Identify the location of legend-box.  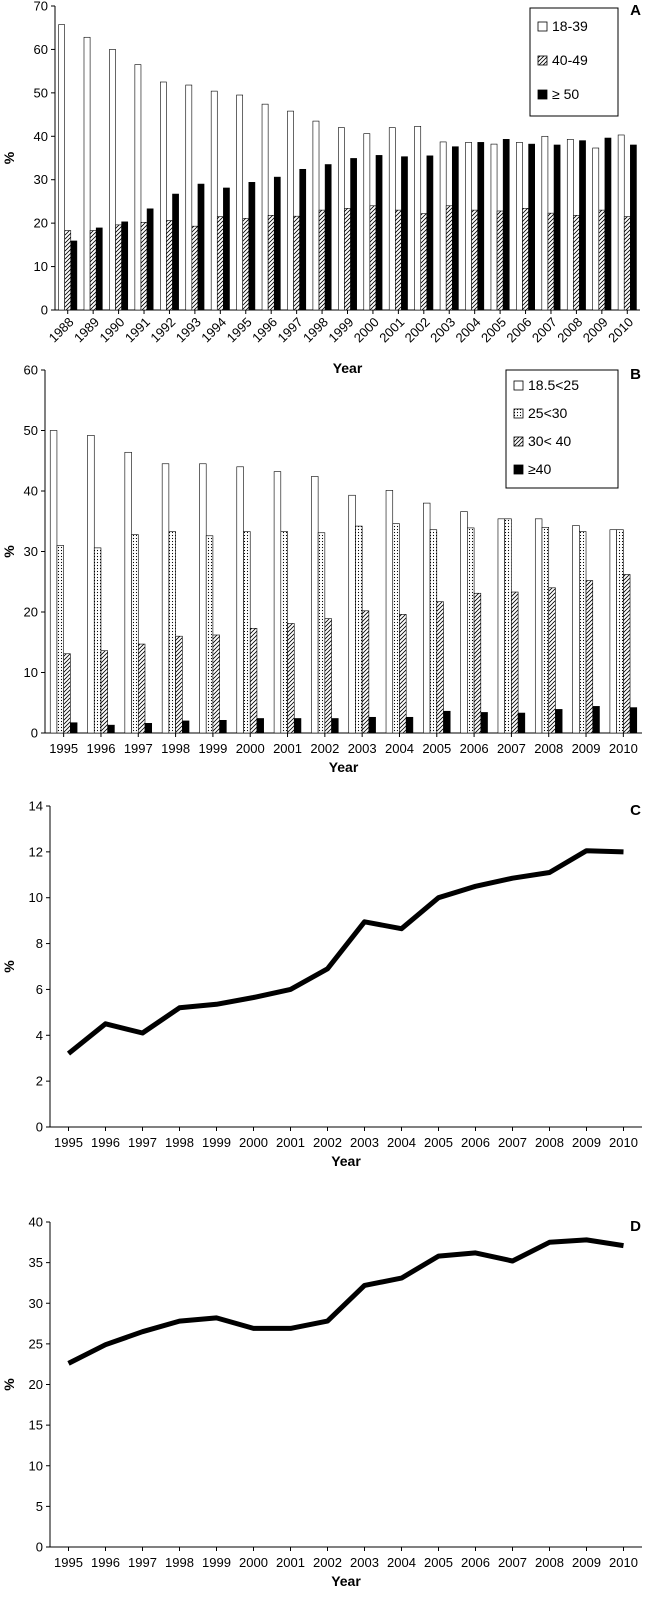
(562, 429).